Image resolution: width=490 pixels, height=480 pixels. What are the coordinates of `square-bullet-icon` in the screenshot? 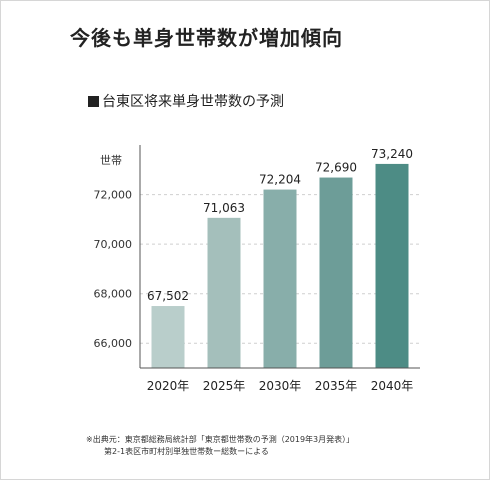 It's located at (93, 101).